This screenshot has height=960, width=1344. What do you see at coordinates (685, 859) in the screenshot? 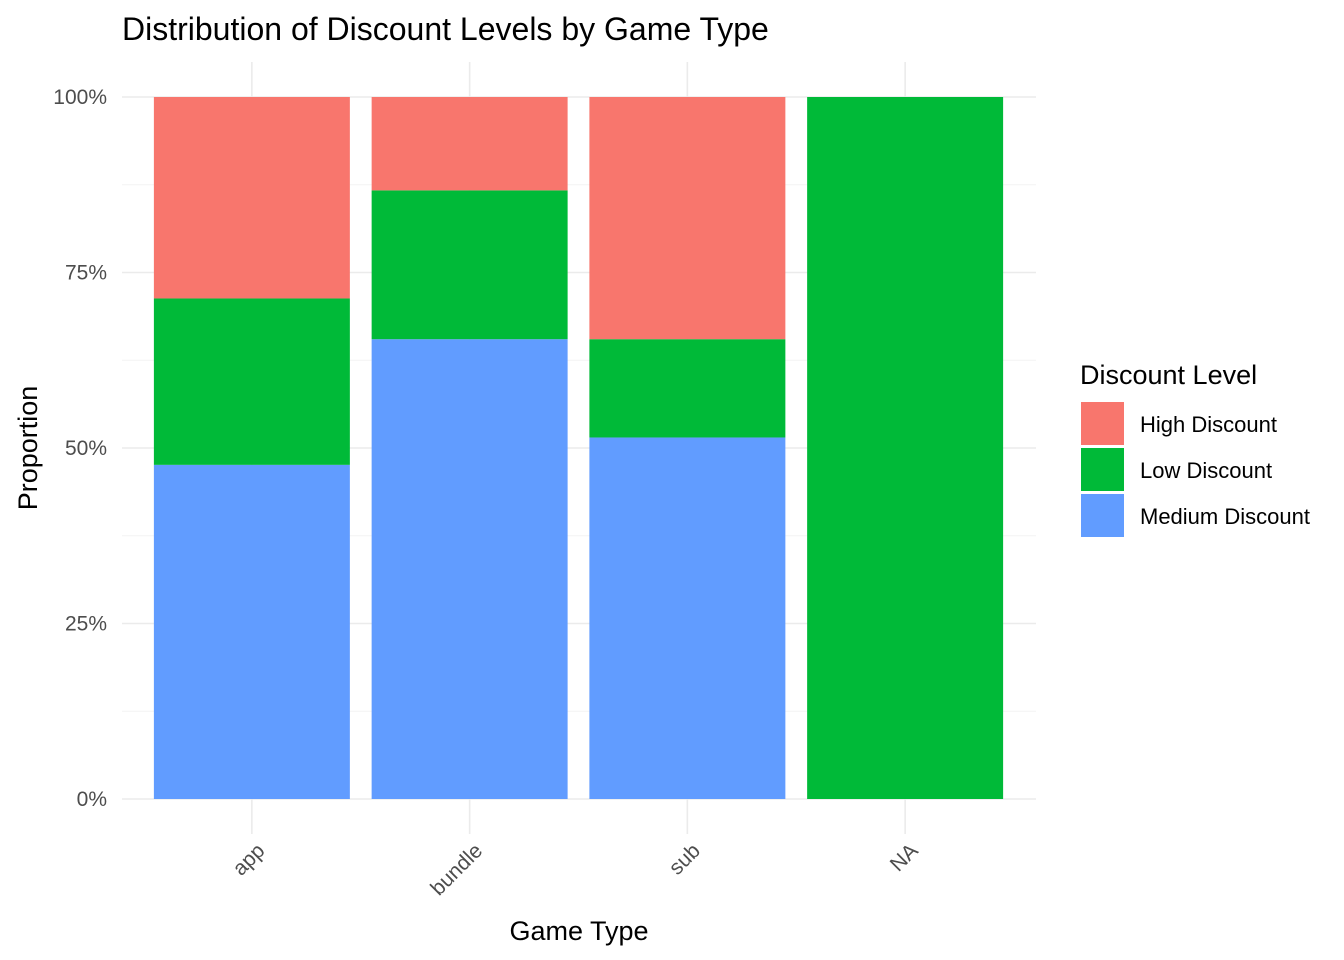
I see `x-tick-label: sub` at bounding box center [685, 859].